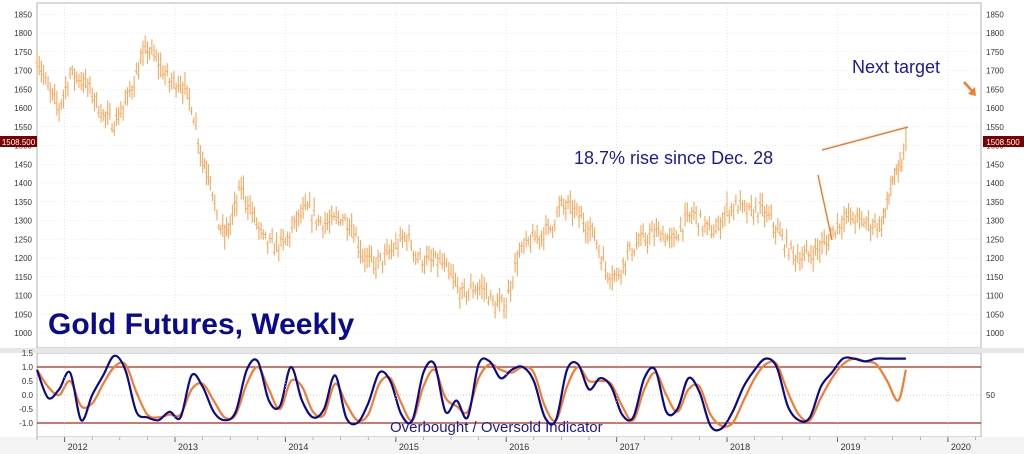 Image resolution: width=1024 pixels, height=454 pixels. I want to click on xtick-label: 2019, so click(850, 447).